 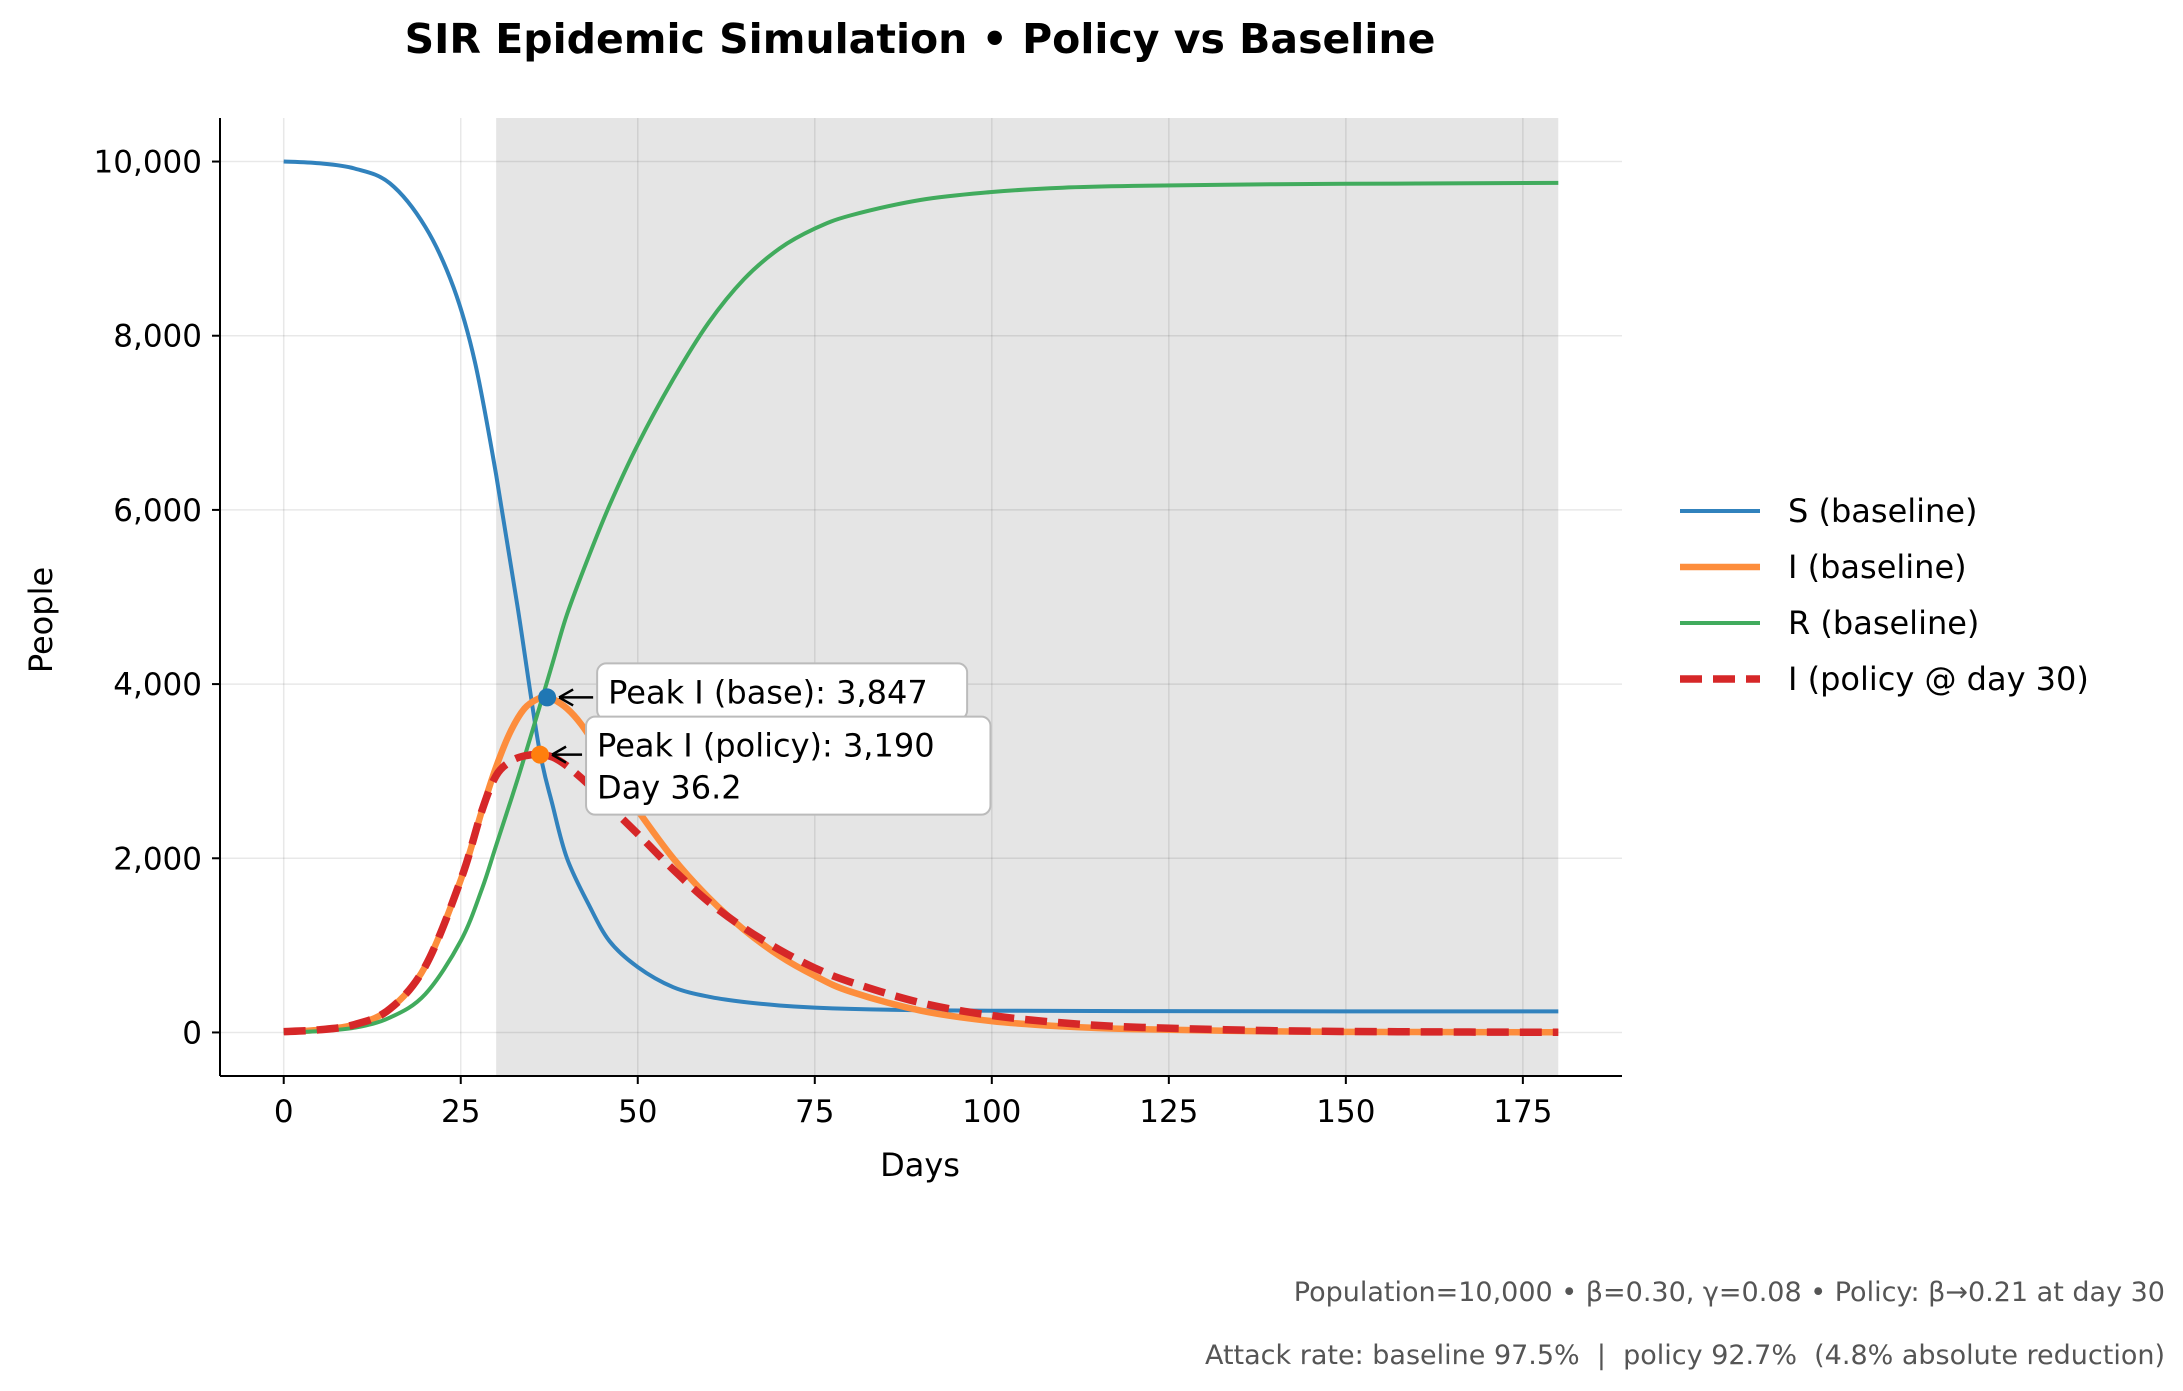 What do you see at coordinates (1882, 511) in the screenshot?
I see `legend-label: S (baseline)` at bounding box center [1882, 511].